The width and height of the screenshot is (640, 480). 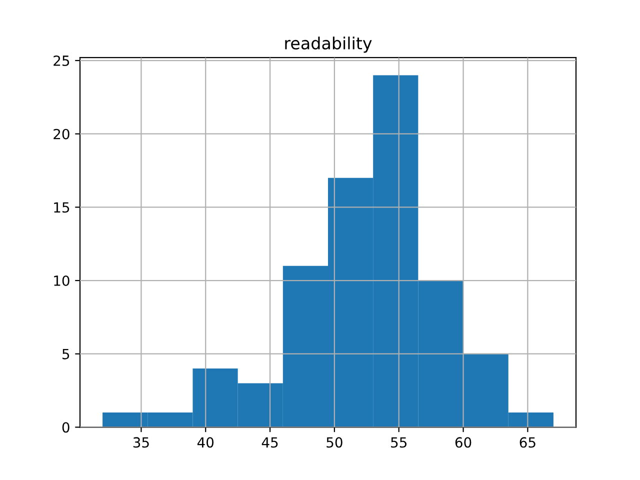 What do you see at coordinates (66, 427) in the screenshot?
I see `y-tick-label: 0` at bounding box center [66, 427].